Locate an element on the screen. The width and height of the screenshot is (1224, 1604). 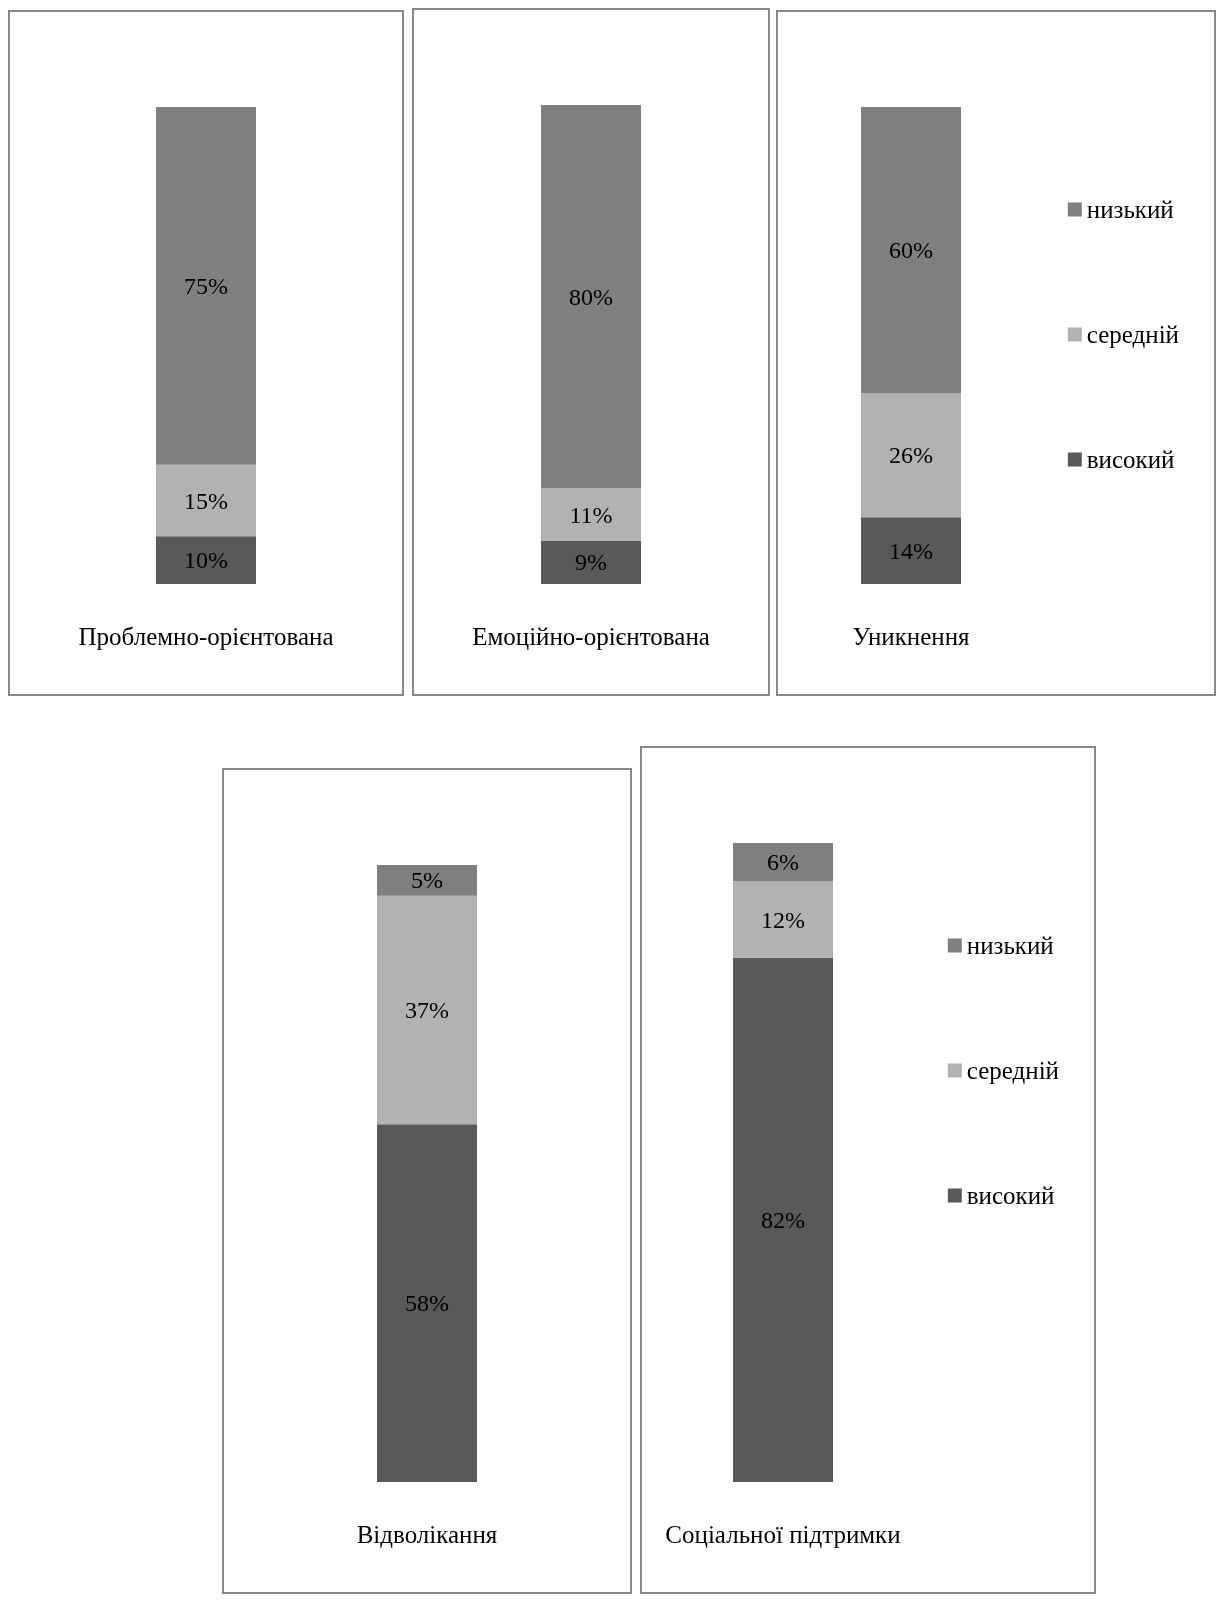
data-label: 14% is located at coordinates (911, 550).